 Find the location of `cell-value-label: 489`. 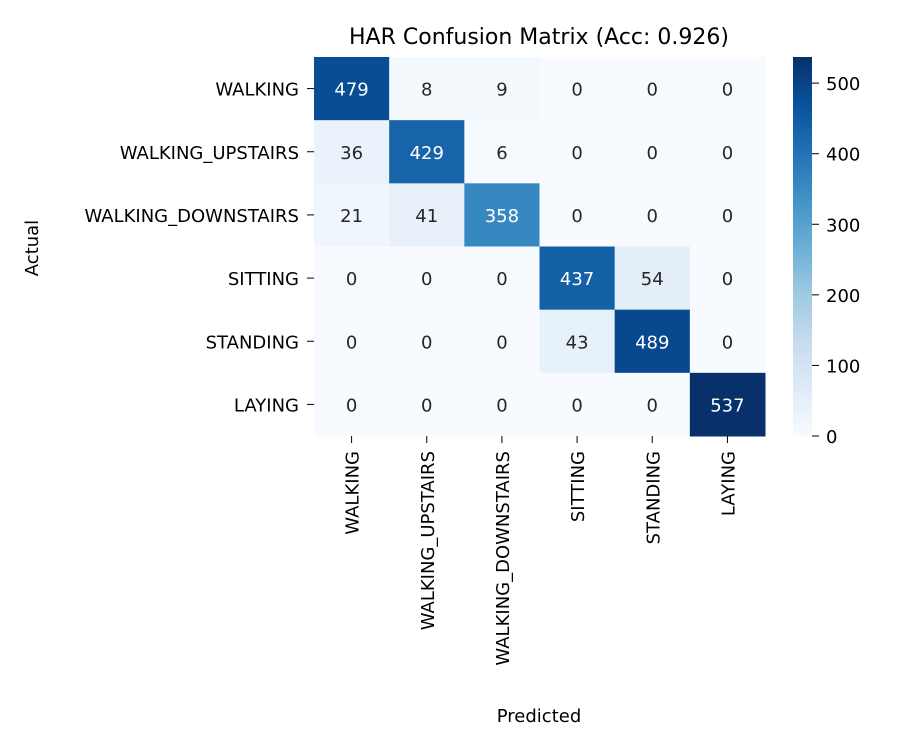

cell-value-label: 489 is located at coordinates (652, 342).